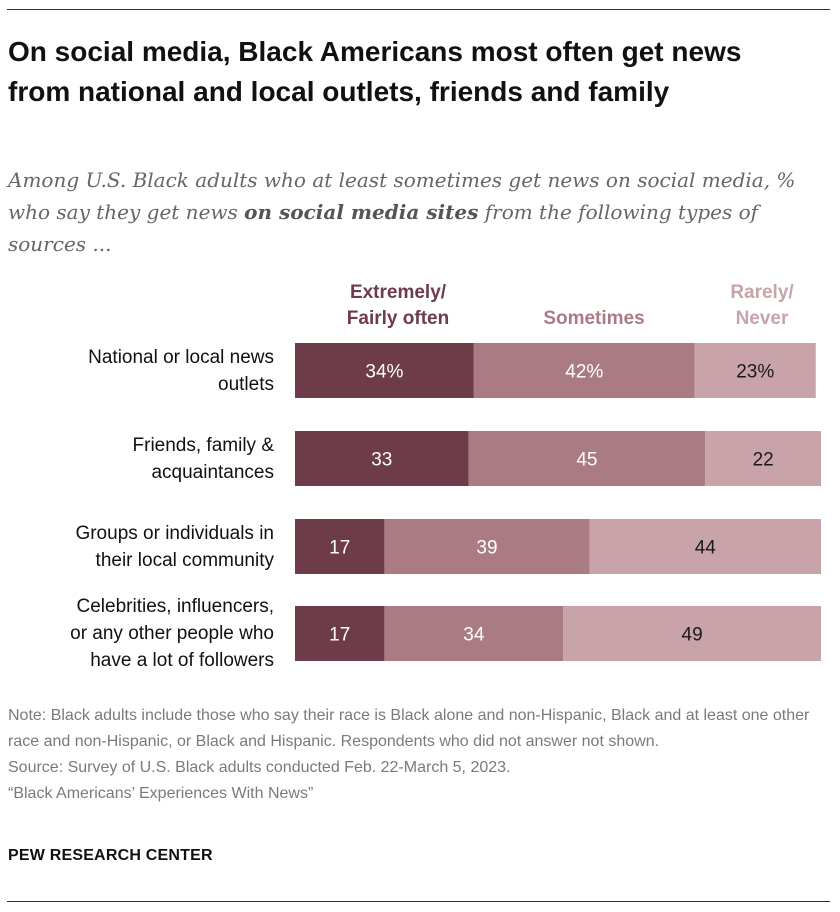  I want to click on legend-extremely-fairly-often: Extremely/ Fairly often, so click(398, 306).